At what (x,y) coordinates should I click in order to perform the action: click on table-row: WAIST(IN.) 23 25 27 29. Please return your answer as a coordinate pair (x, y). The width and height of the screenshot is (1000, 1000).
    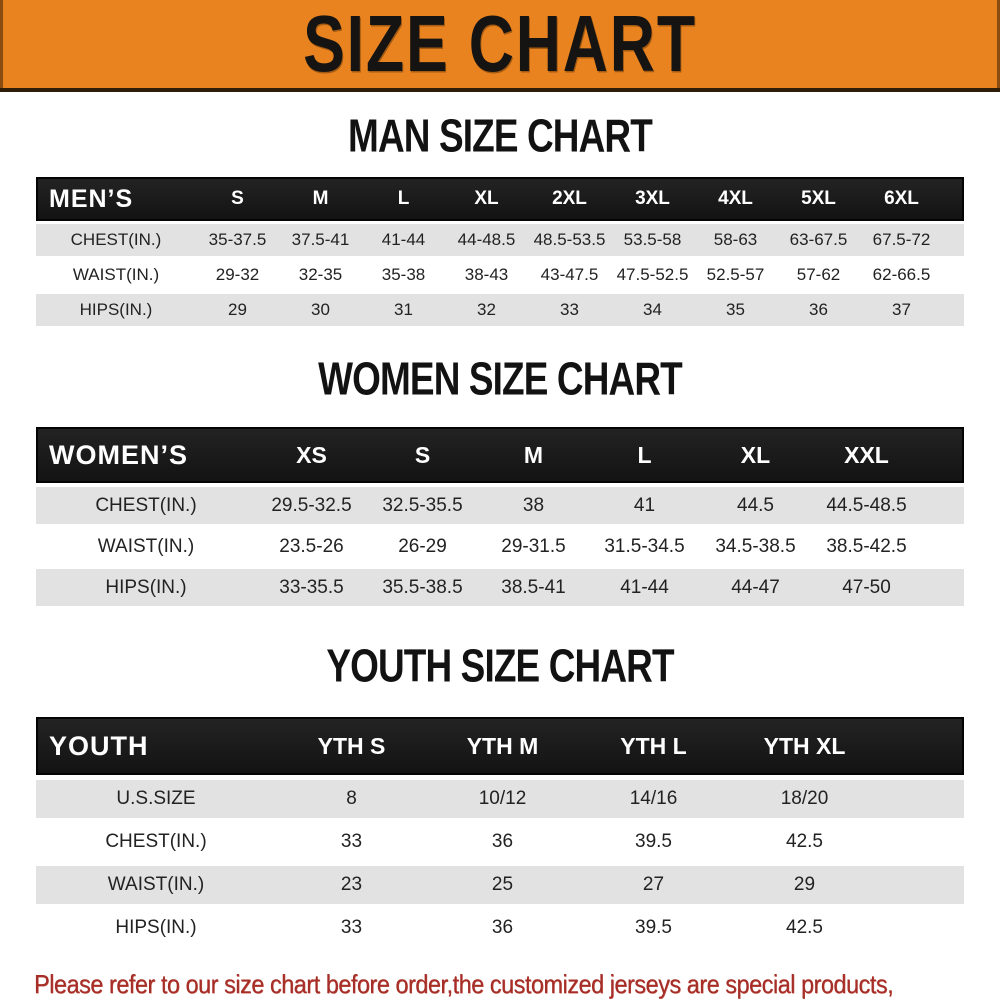
    Looking at the image, I should click on (500, 885).